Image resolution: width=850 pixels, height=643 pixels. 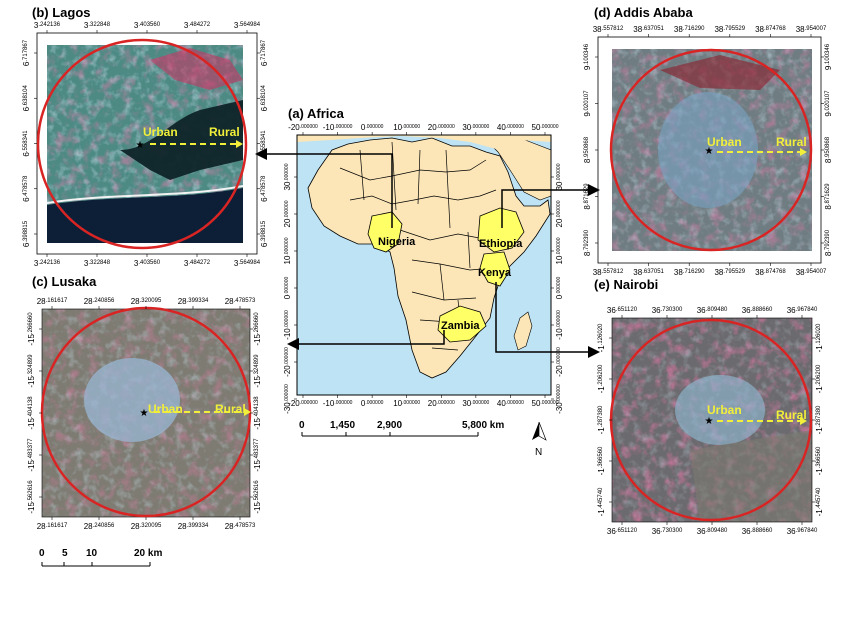 I want to click on nairobi-urban-label: Urban, so click(x=724, y=410).